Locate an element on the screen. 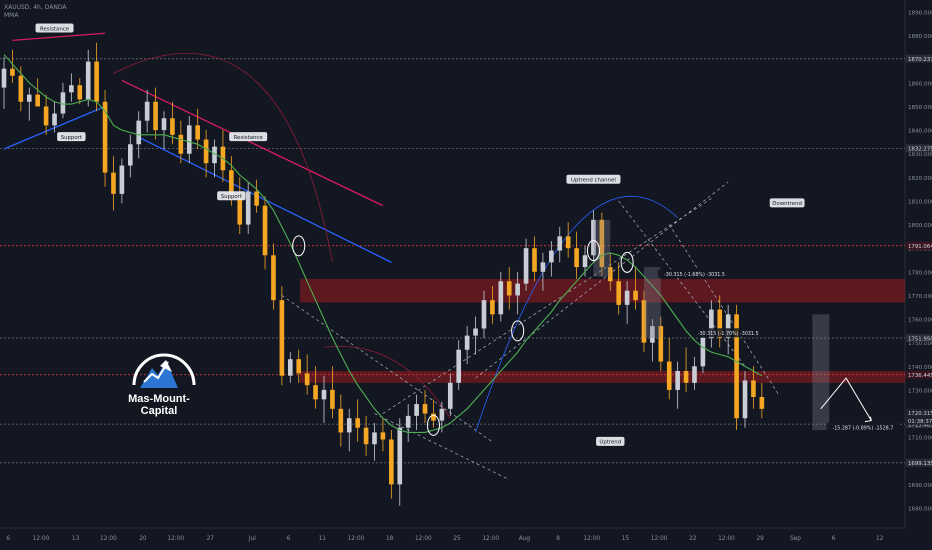  annotation-label: Uptrend channel is located at coordinates (593, 180).